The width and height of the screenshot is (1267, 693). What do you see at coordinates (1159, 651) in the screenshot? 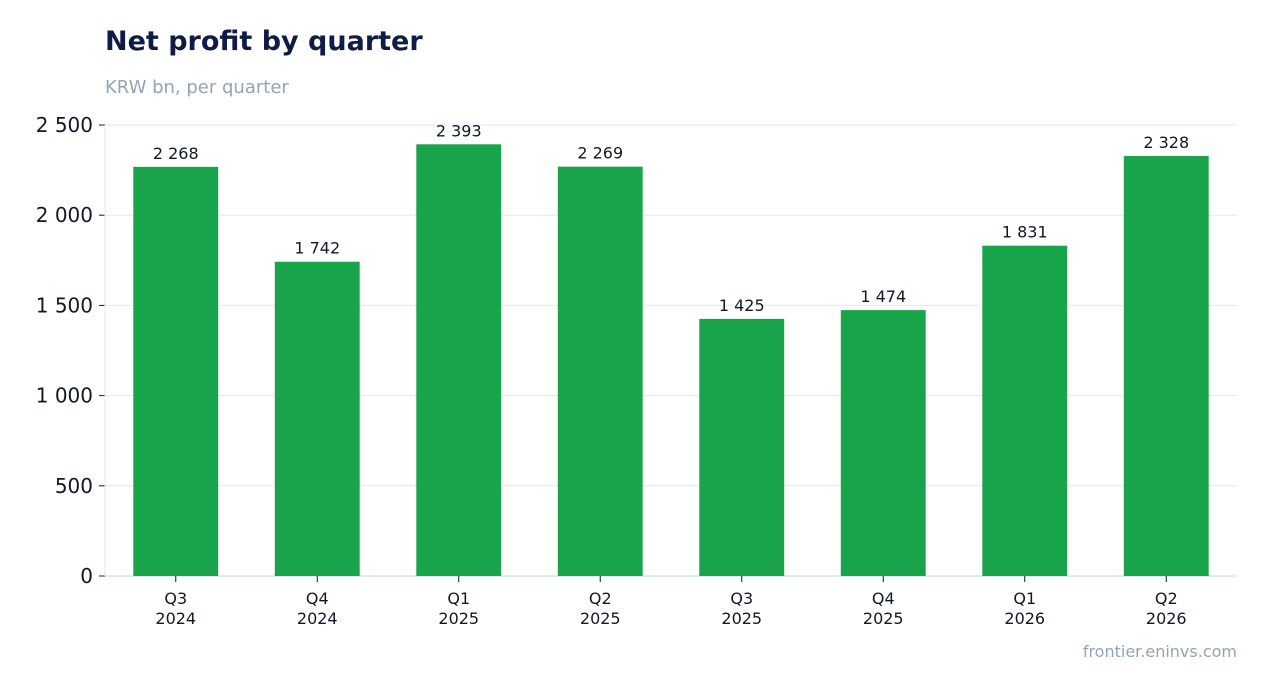
I see `source-credit: frontier.eninvs.com` at bounding box center [1159, 651].